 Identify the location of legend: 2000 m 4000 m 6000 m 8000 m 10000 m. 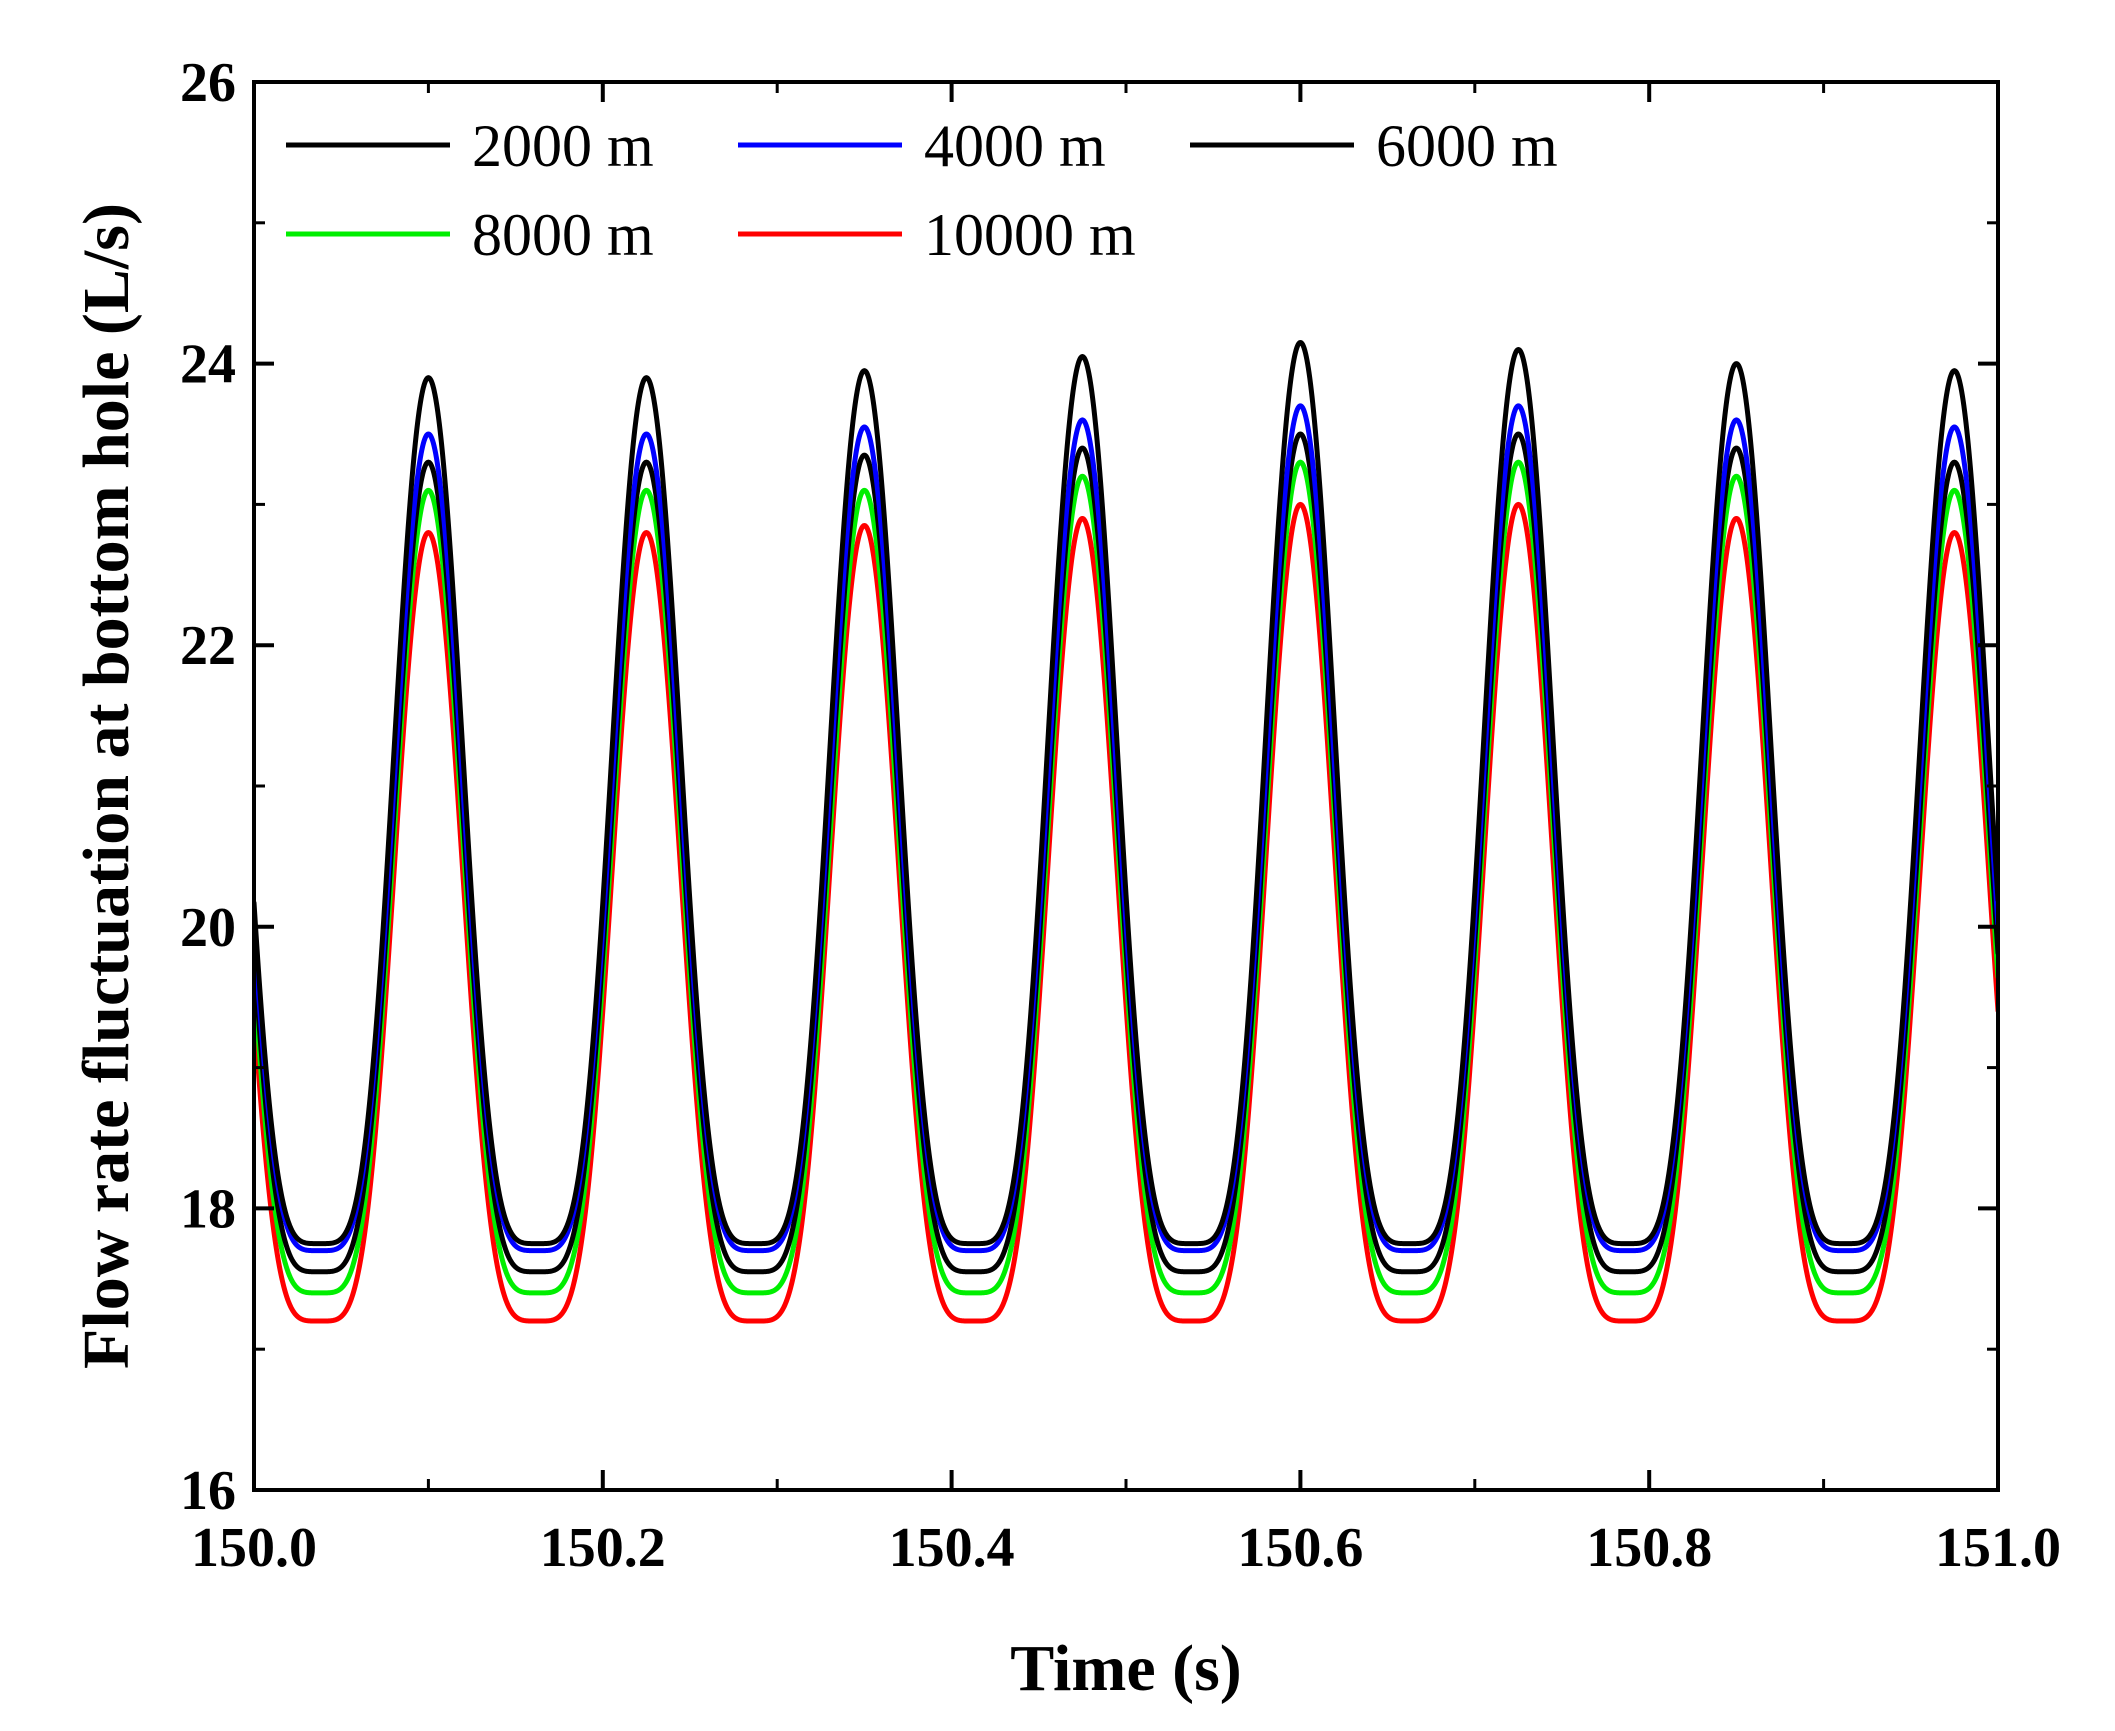
(922, 190).